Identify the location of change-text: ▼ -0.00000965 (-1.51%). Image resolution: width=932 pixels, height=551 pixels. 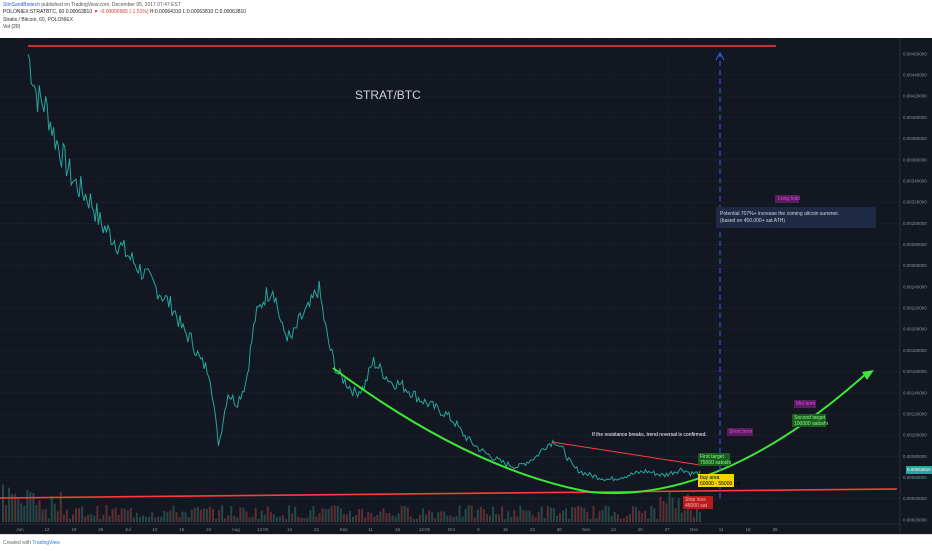
(121, 12).